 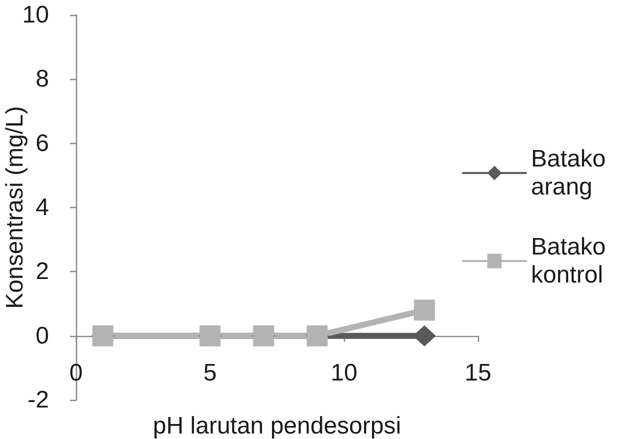 I want to click on x-tick-label: 5, so click(x=210, y=372).